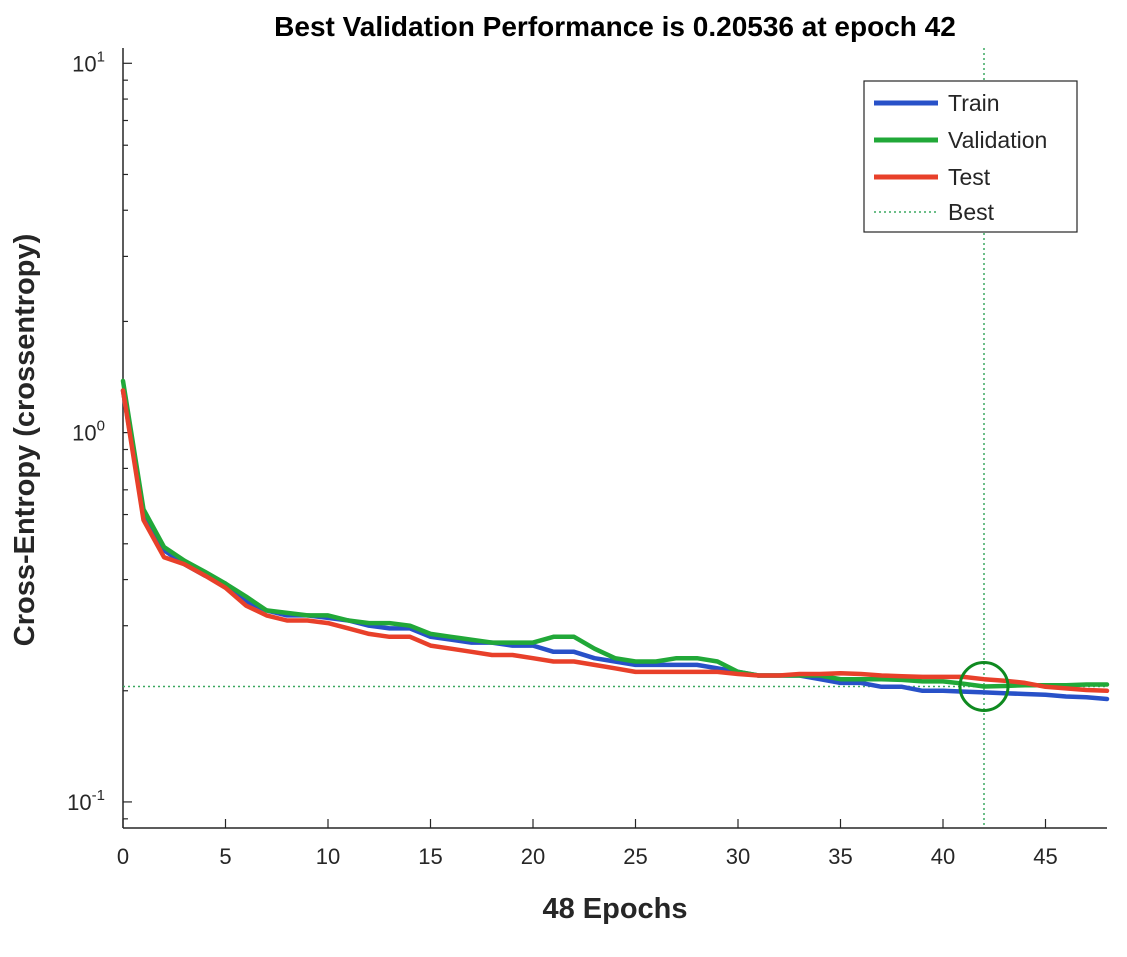 This screenshot has width=1127, height=957. I want to click on y-ticks: 10¹ 10⁰ 10⁻¹, so click(99, 434).